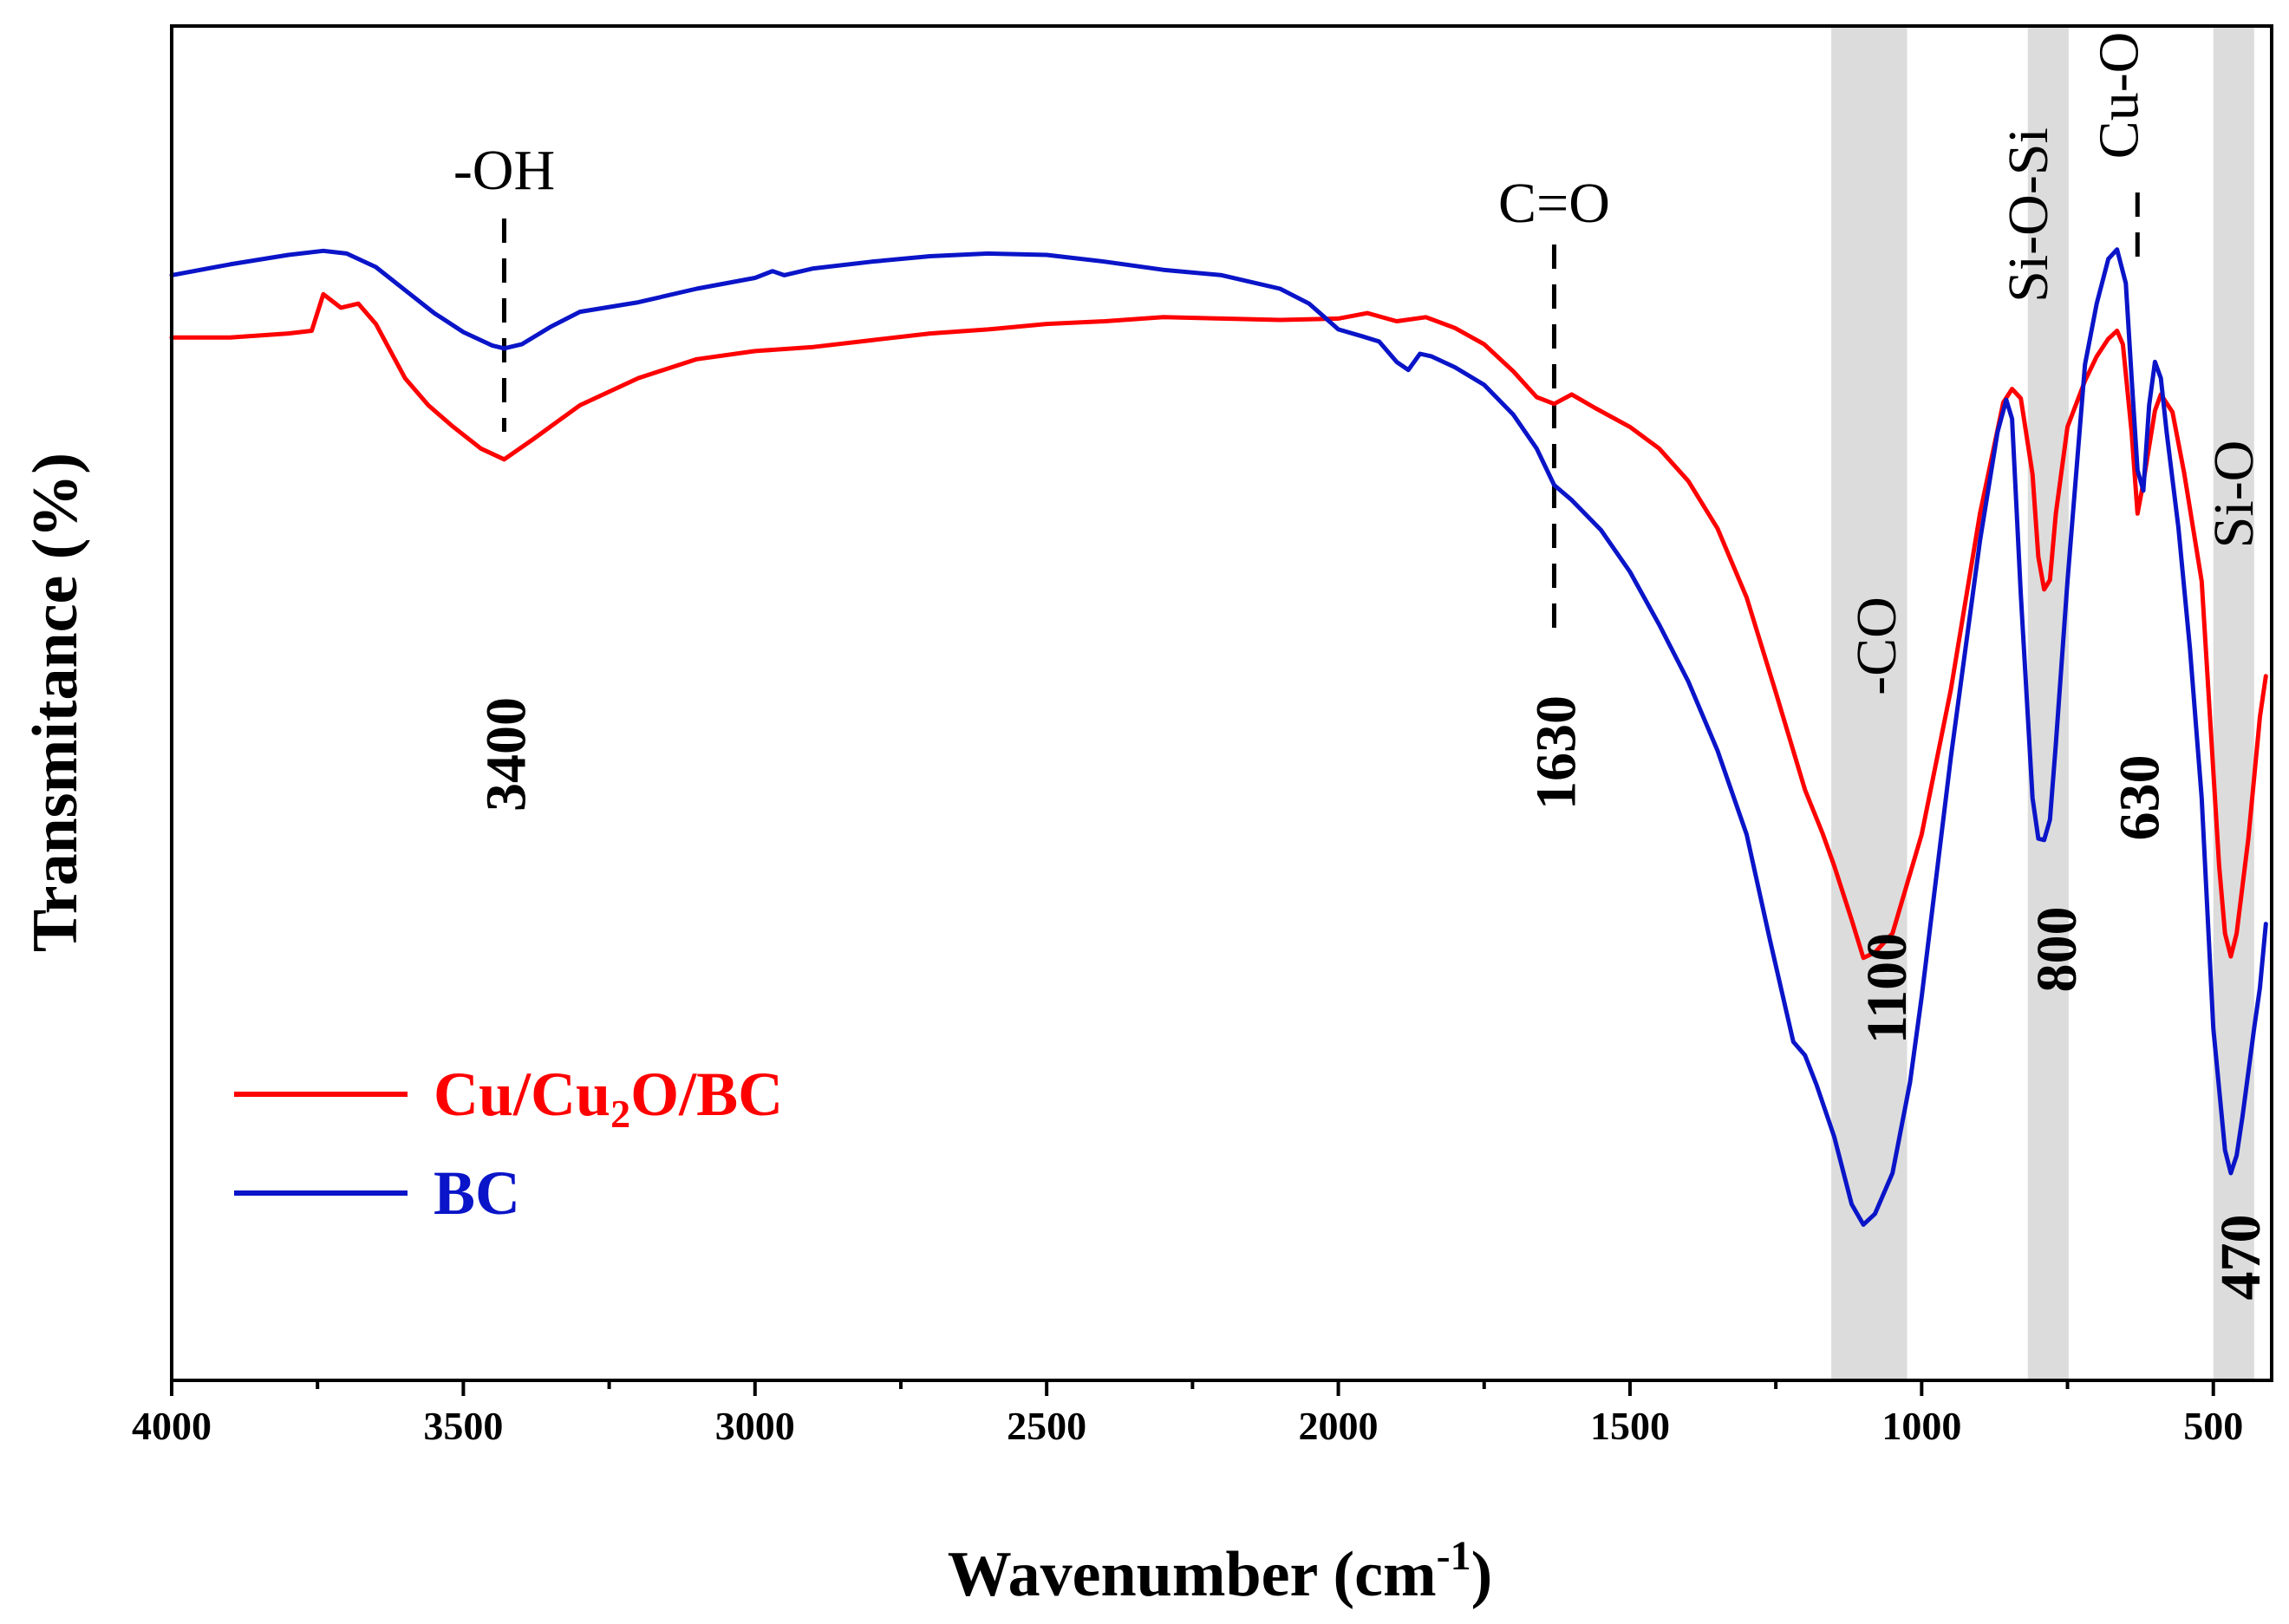 This screenshot has width=2289, height=1624. Describe the element at coordinates (463, 1426) in the screenshot. I see `x-tick-label: 3500` at that location.